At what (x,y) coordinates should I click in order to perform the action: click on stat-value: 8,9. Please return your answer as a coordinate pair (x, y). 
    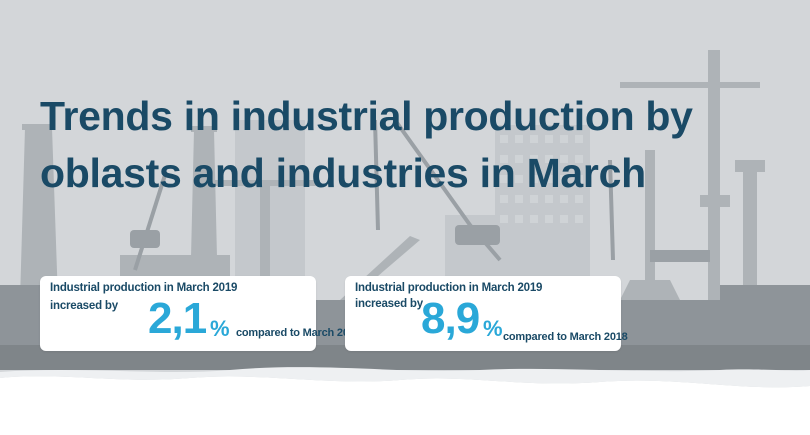
    Looking at the image, I should click on (450, 318).